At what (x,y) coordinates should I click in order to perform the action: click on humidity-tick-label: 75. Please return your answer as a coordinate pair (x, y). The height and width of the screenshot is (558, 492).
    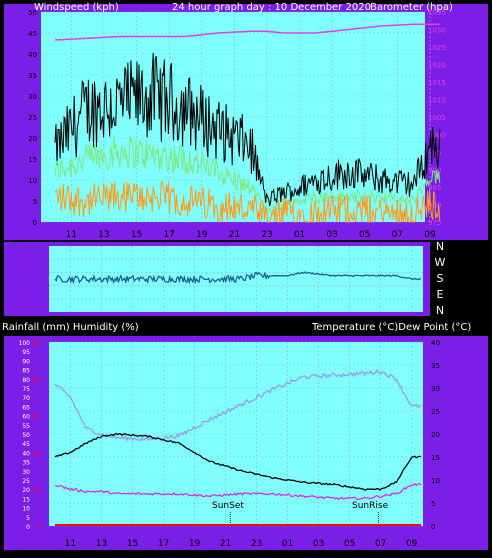
    Looking at the image, I should click on (26, 389).